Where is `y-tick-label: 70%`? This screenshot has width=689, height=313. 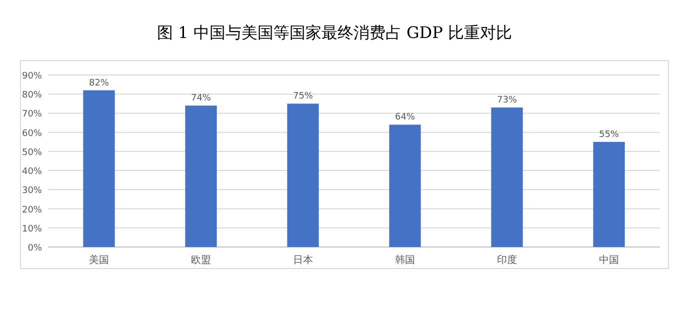 y-tick-label: 70% is located at coordinates (32, 115).